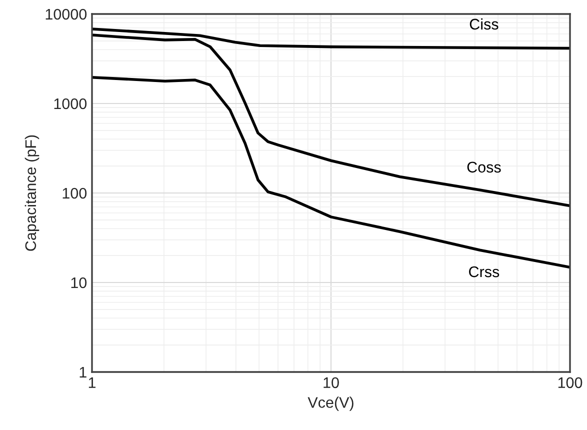 Image resolution: width=587 pixels, height=430 pixels. Describe the element at coordinates (92, 382) in the screenshot. I see `x-tick-label: 1` at that location.